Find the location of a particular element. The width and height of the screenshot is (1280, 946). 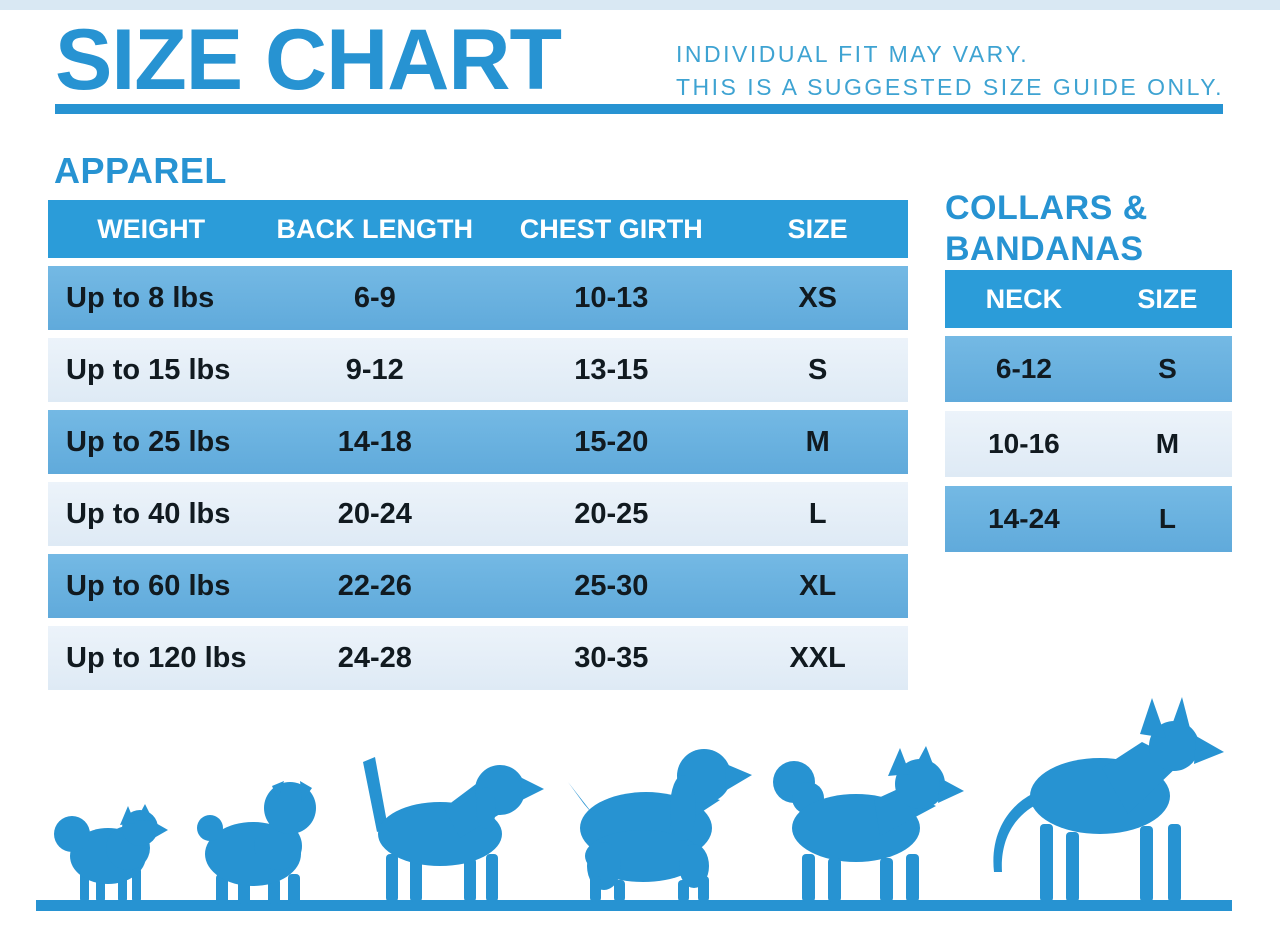

table-cell: XS is located at coordinates (818, 297).